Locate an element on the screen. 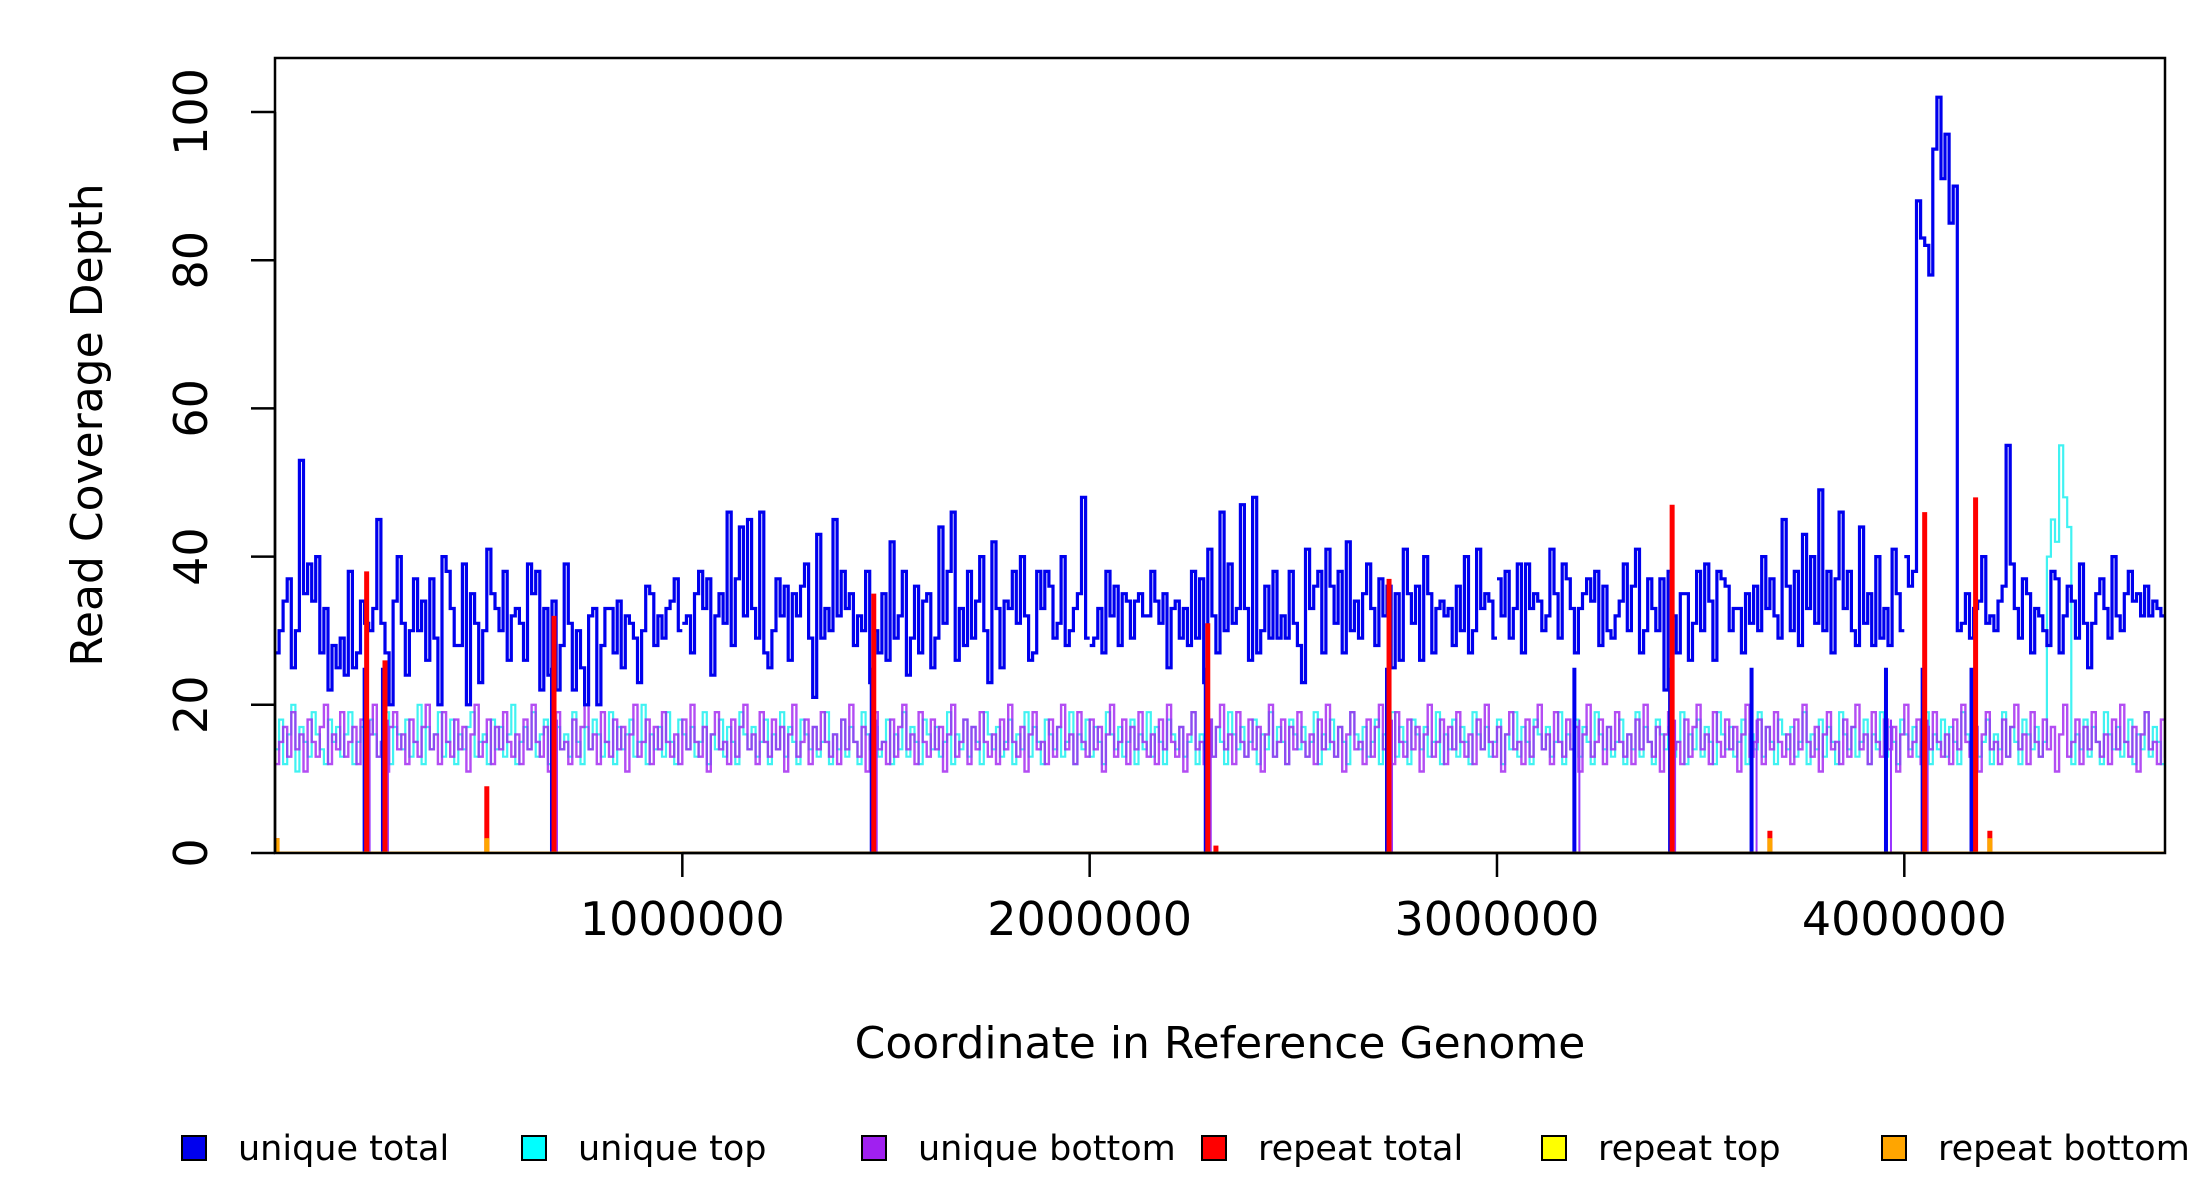 The image size is (2200, 1200). legend-item-repeat-bottom: repeat bottom is located at coordinates (2035, 1149).